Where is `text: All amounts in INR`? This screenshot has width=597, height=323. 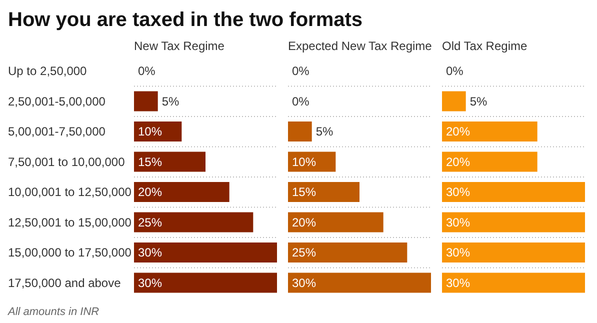 text: All amounts in INR is located at coordinates (54, 312).